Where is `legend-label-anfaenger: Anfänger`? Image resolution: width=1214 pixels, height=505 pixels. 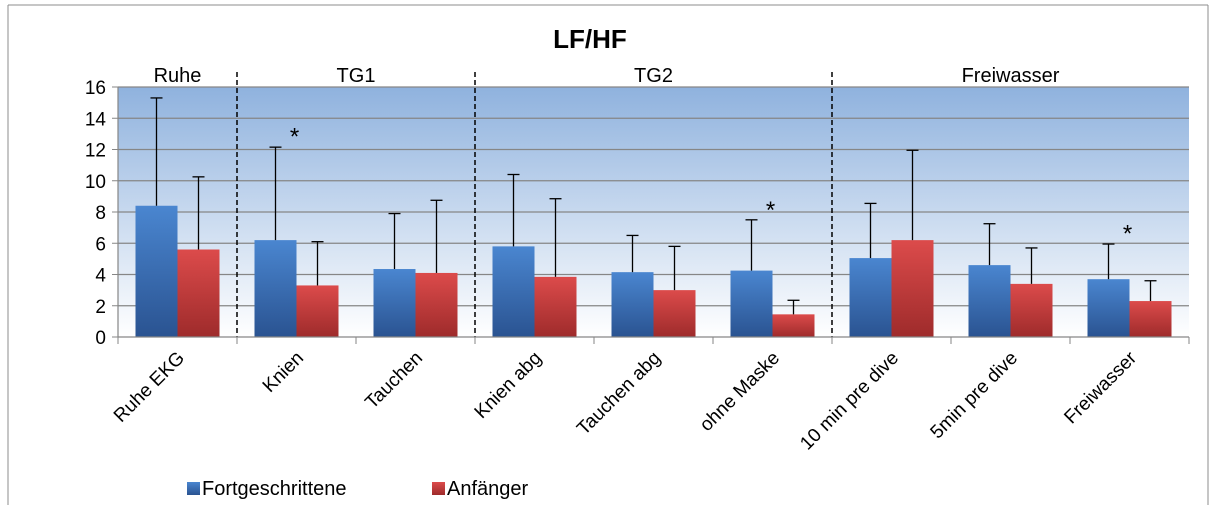
legend-label-anfaenger: Anfänger is located at coordinates (488, 489).